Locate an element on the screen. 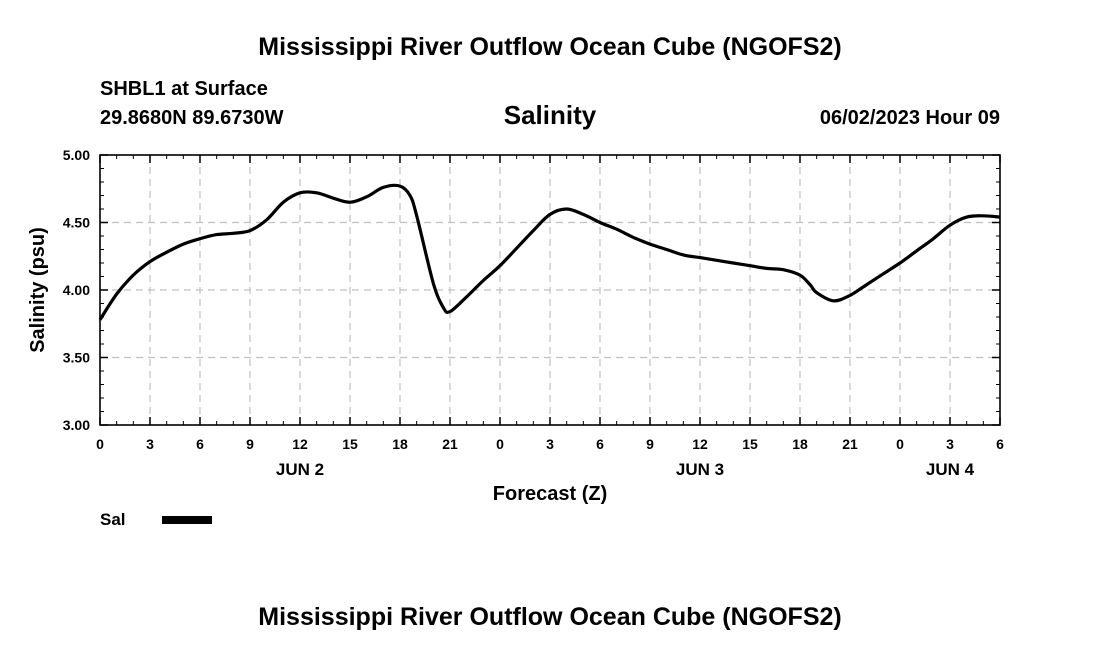 This screenshot has height=650, width=1100. y-tick-label: 4.50 is located at coordinates (76, 223).